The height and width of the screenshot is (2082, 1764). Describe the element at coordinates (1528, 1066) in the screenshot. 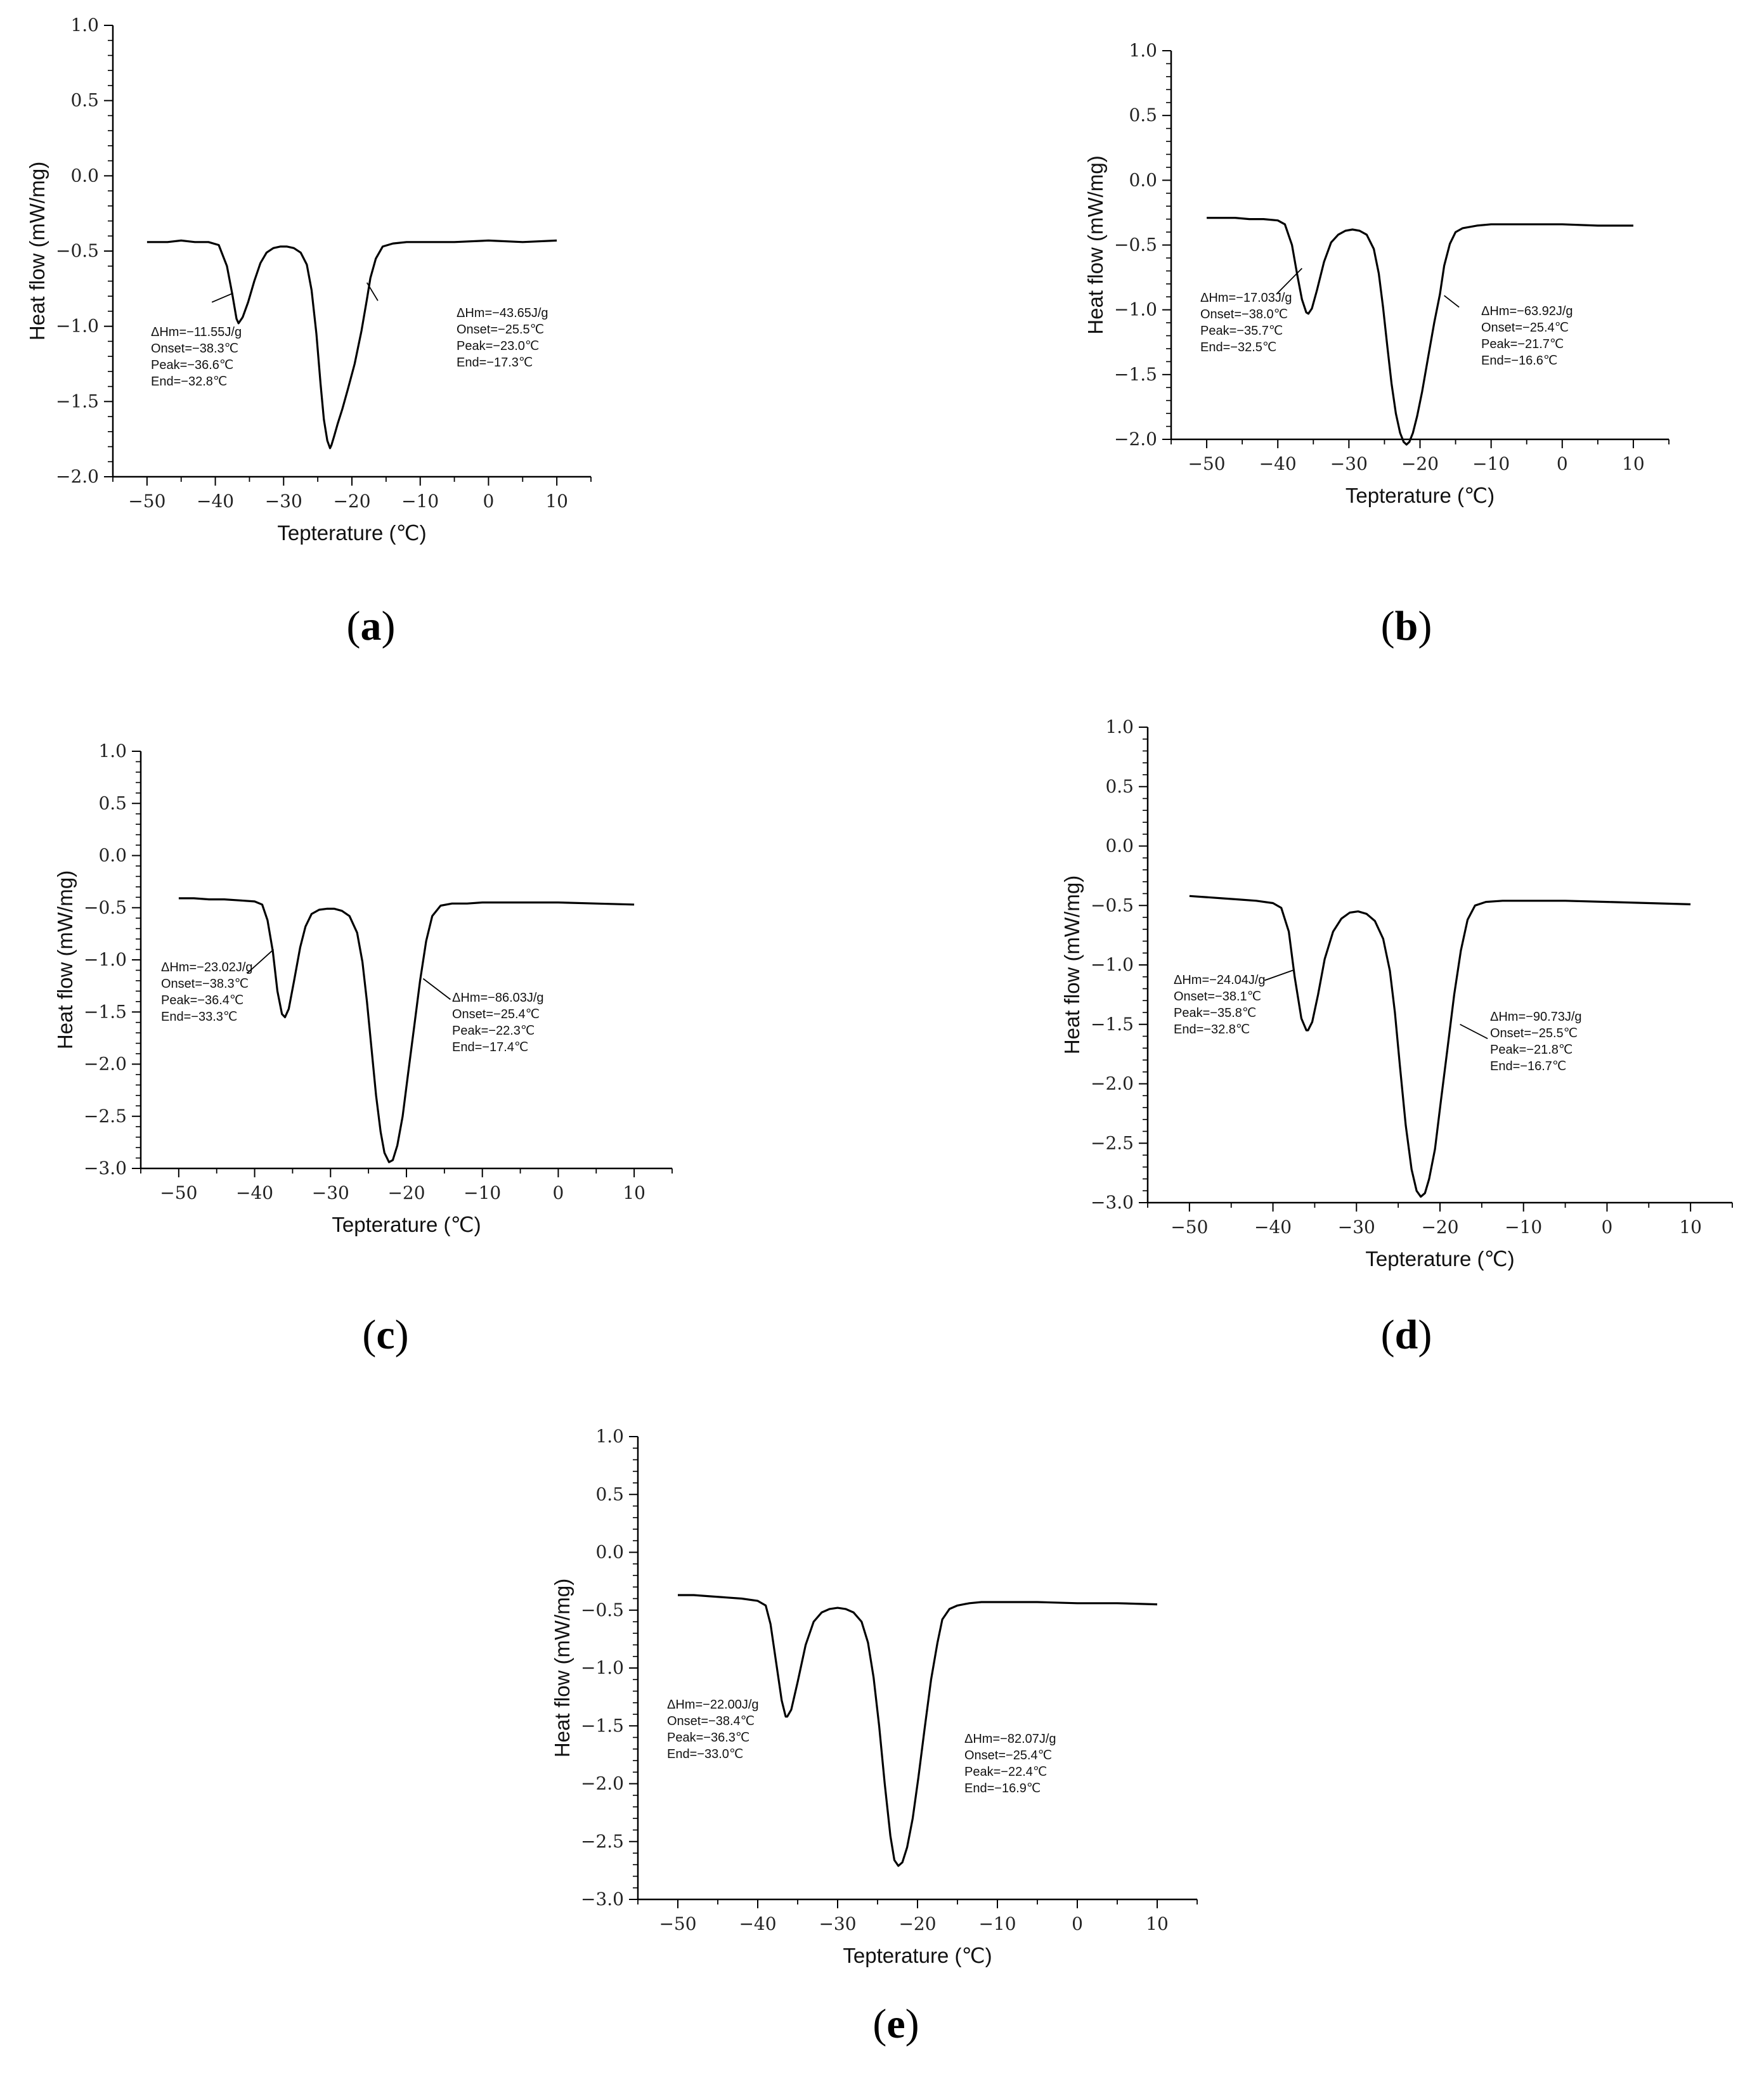

I see `annotation-text: End=−16.7℃` at that location.